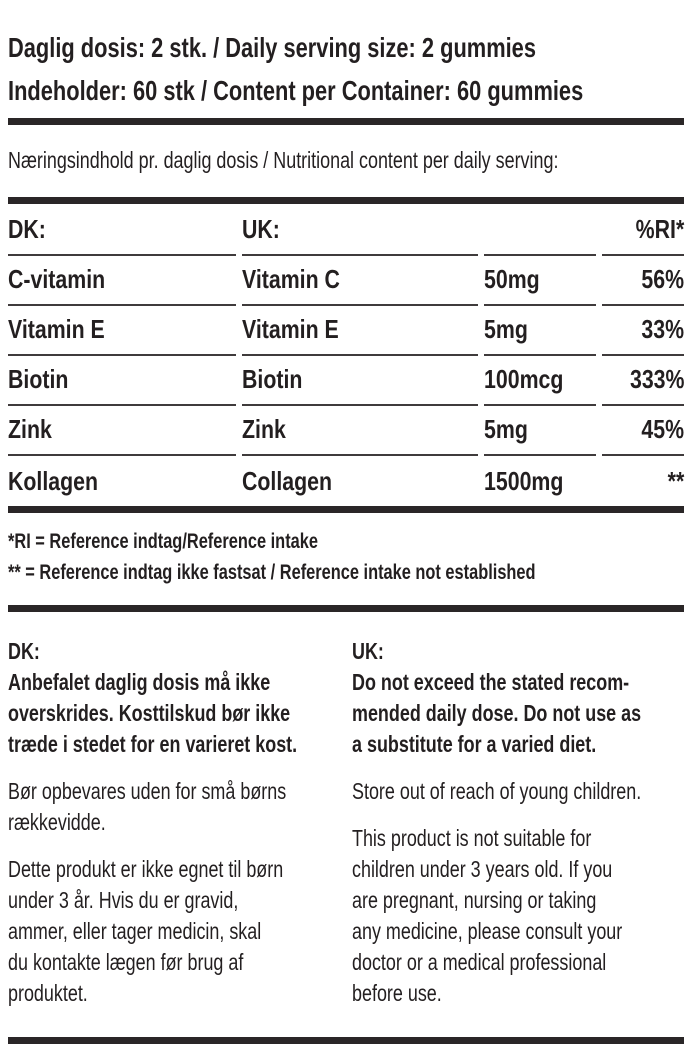 Image resolution: width=692 pixels, height=1049 pixels. What do you see at coordinates (524, 481) in the screenshot?
I see `nutrient-amount: 1500mg` at bounding box center [524, 481].